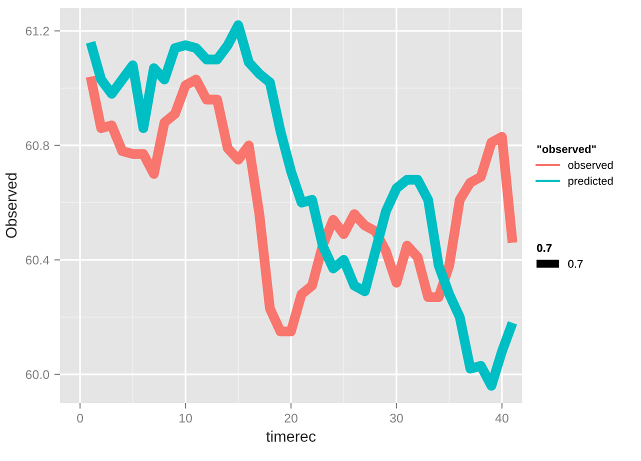 The image size is (641, 461). I want to click on x-tick-label: 20, so click(291, 418).